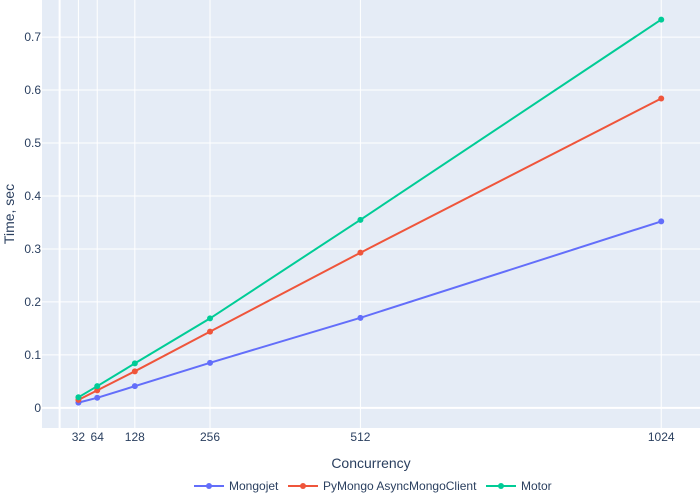 Image resolution: width=700 pixels, height=500 pixels. What do you see at coordinates (519, 486) in the screenshot?
I see `legend-item: Motor` at bounding box center [519, 486].